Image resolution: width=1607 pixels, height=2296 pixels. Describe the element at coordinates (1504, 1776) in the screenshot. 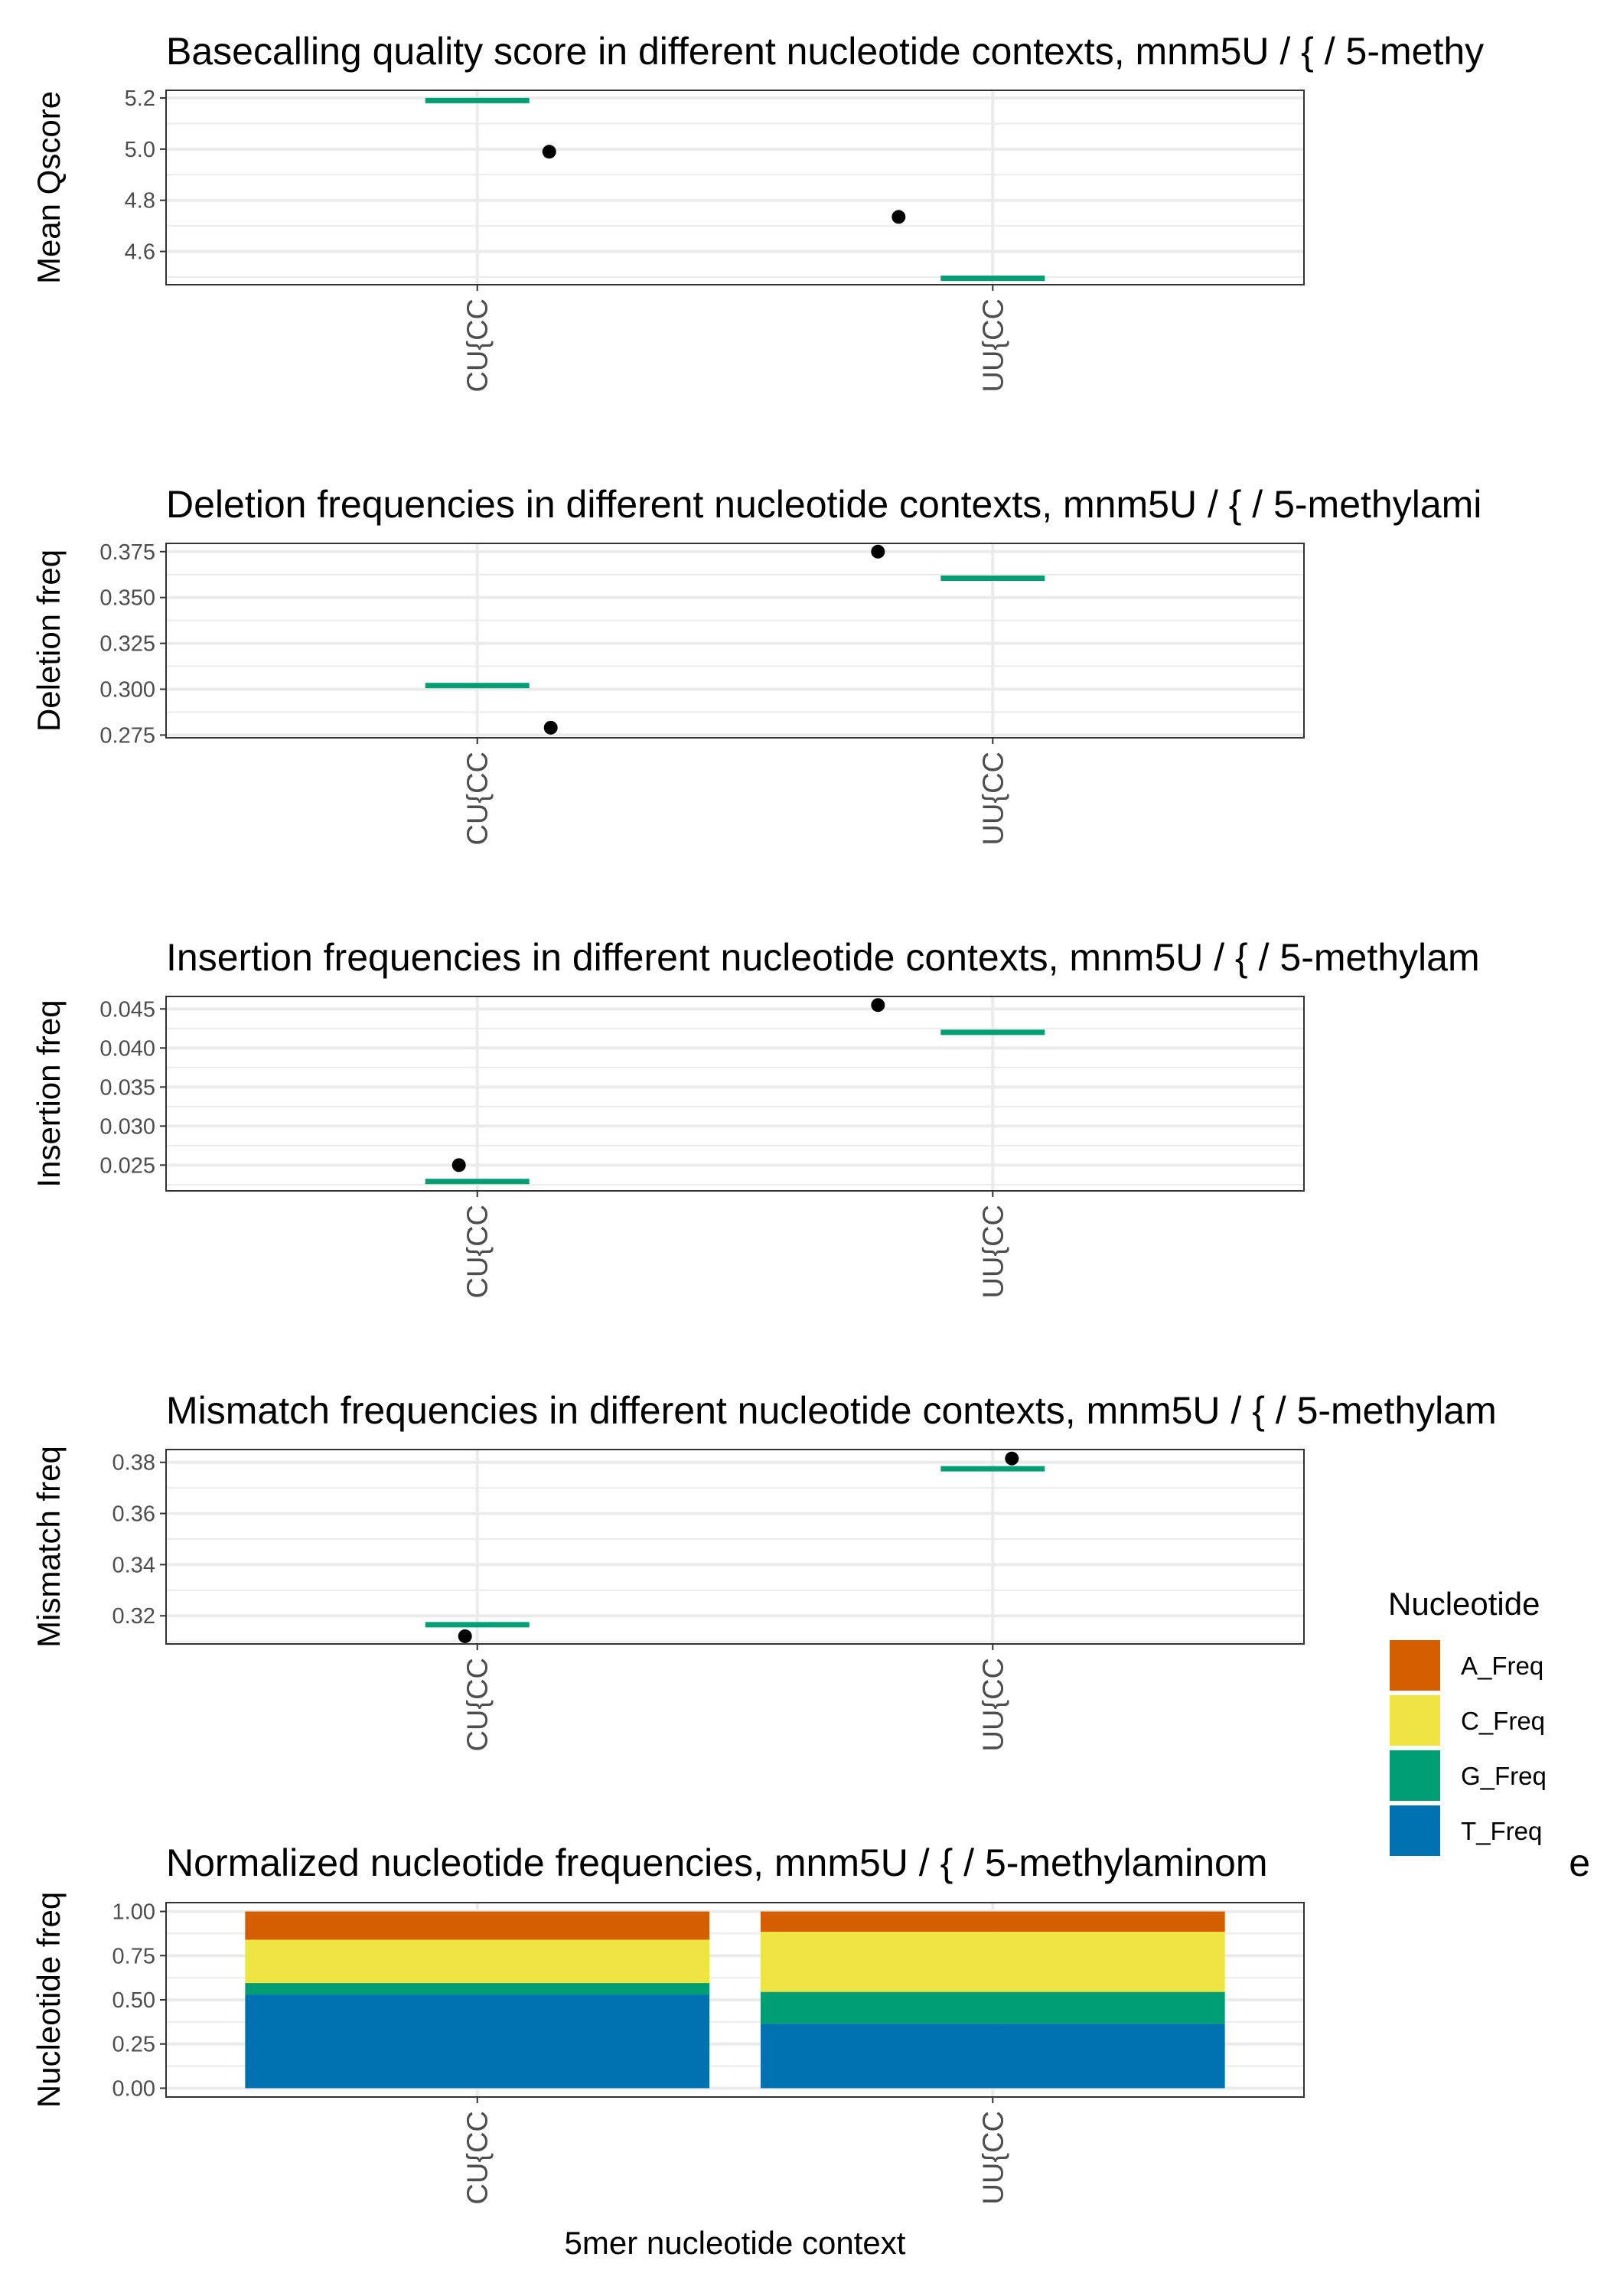

I see `legend-label: G_Freq` at that location.